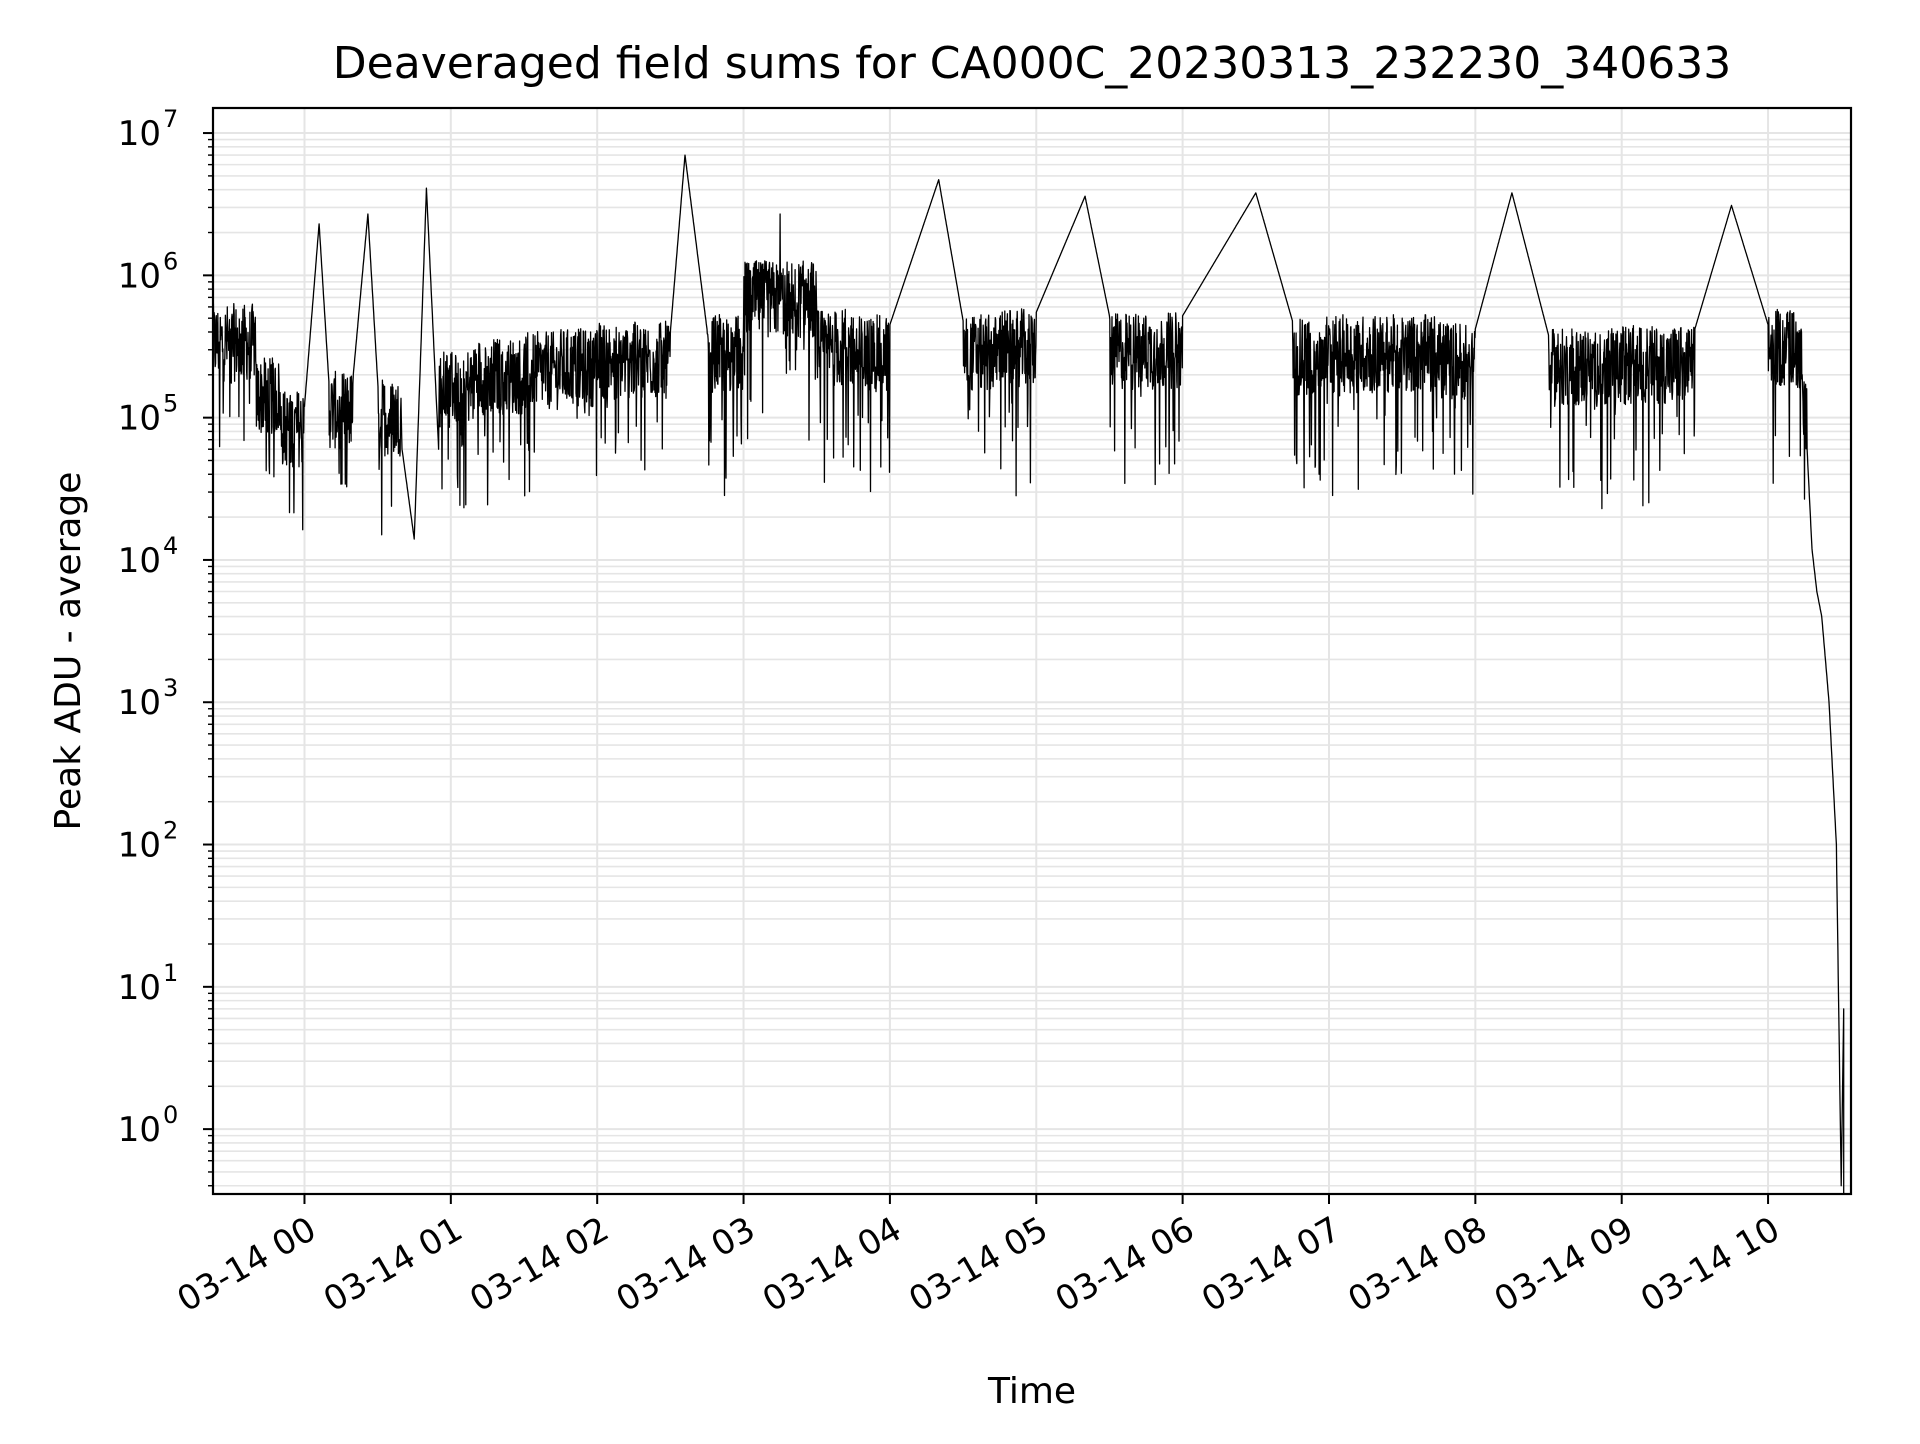  I want to click on y-tick-exponent: 2, so click(170, 831).